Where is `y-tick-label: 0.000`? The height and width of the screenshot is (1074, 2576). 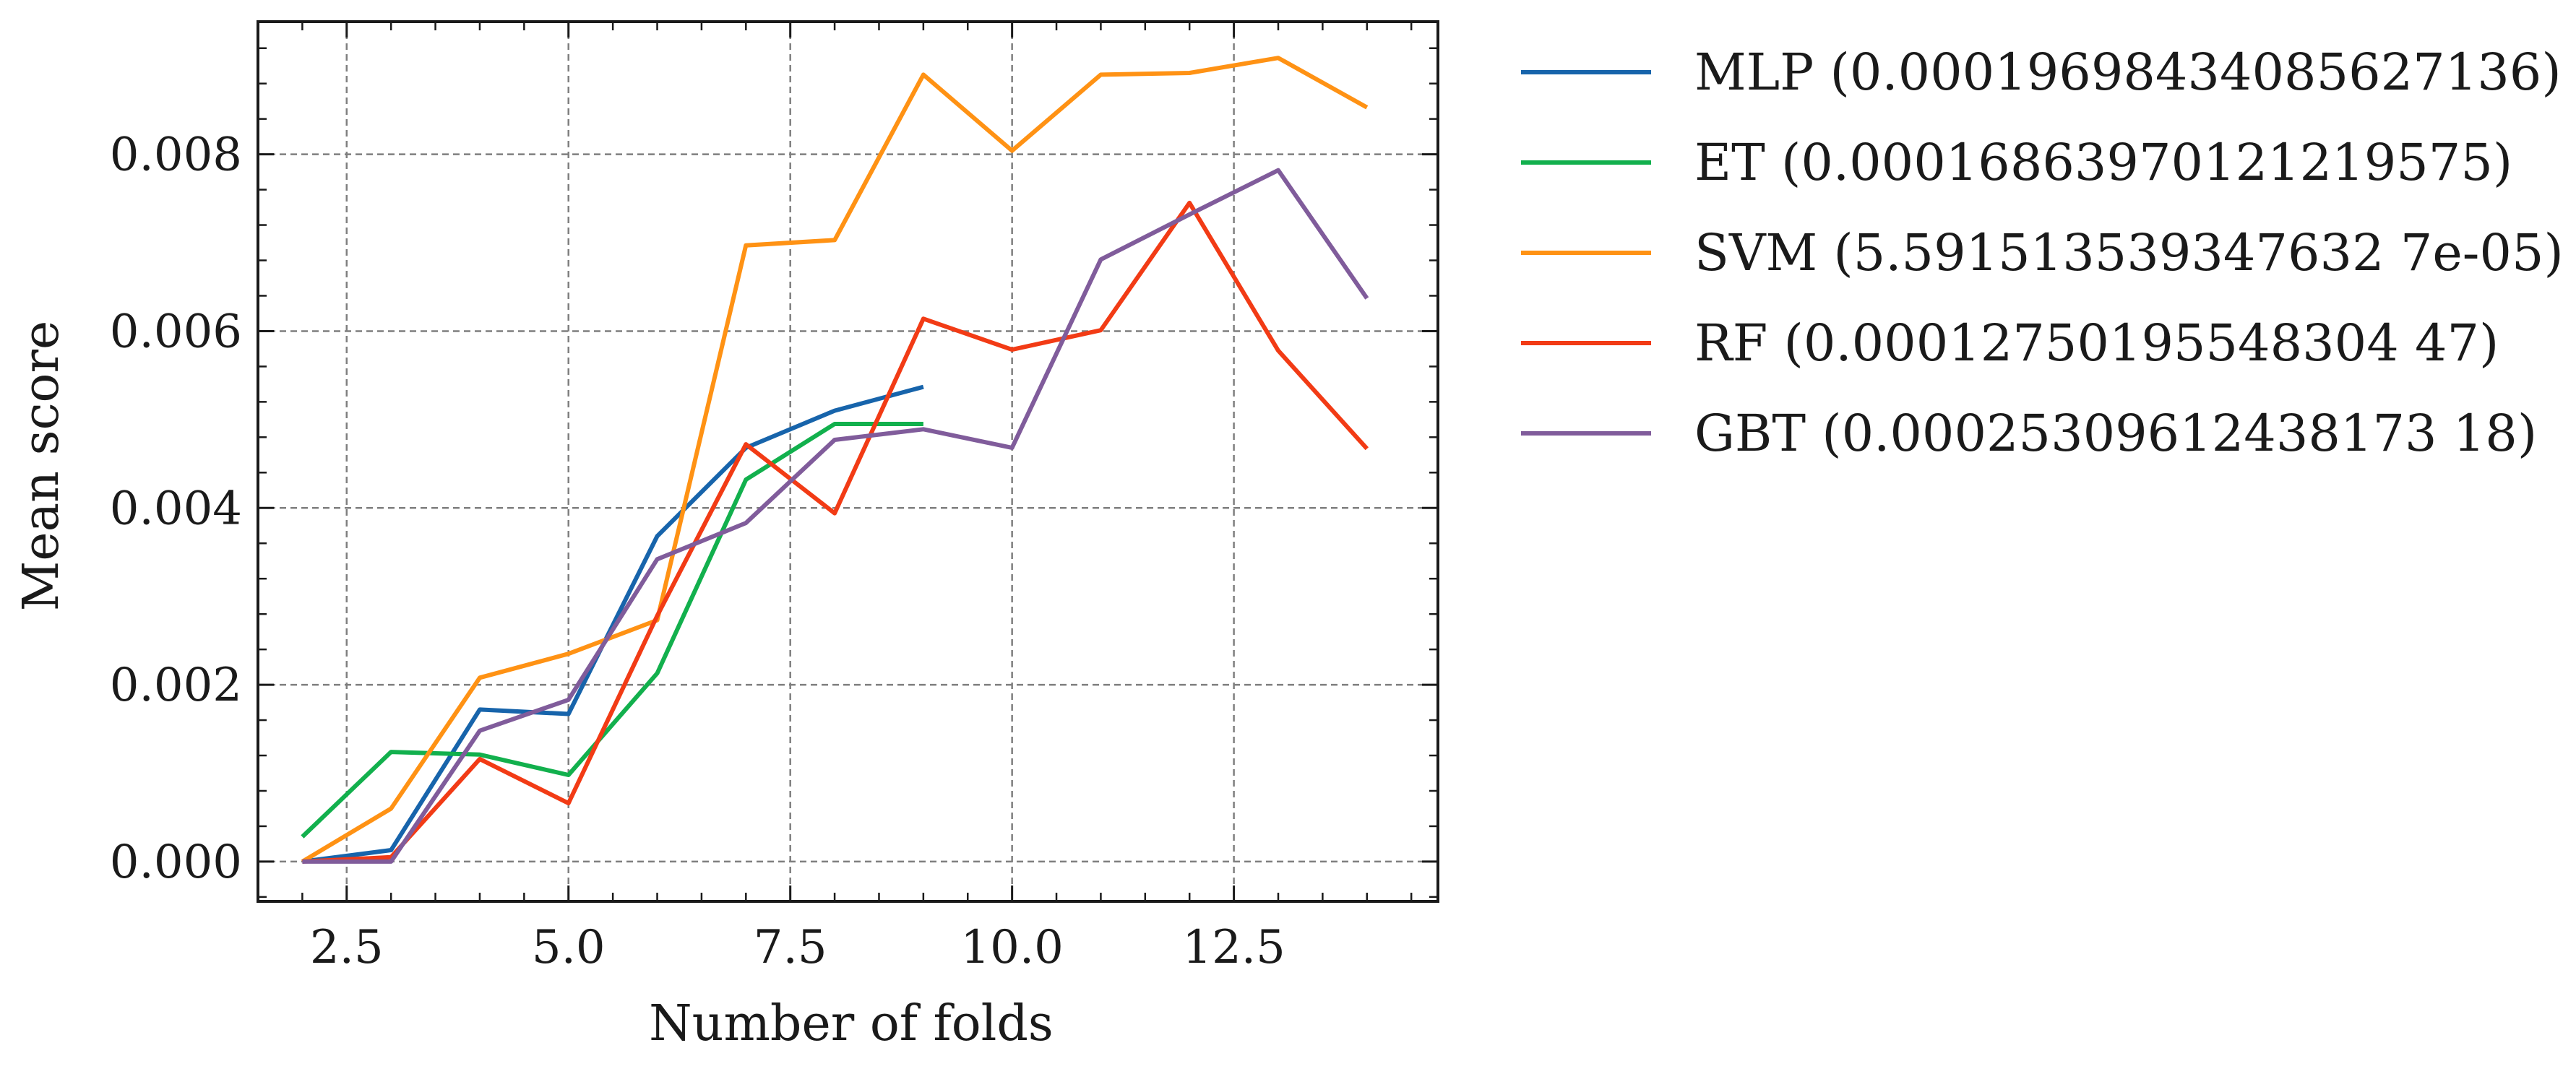
y-tick-label: 0.000 is located at coordinates (176, 862).